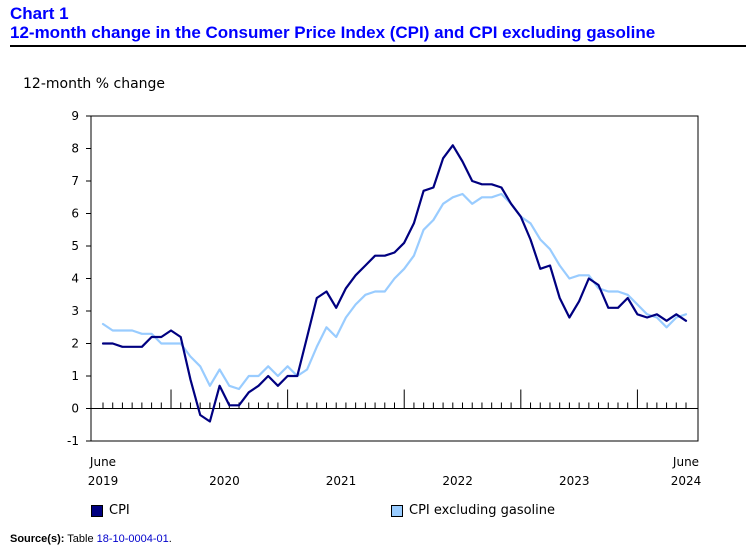 This screenshot has width=747, height=554. Describe the element at coordinates (75, 409) in the screenshot. I see `y-tick-label: 0` at that location.